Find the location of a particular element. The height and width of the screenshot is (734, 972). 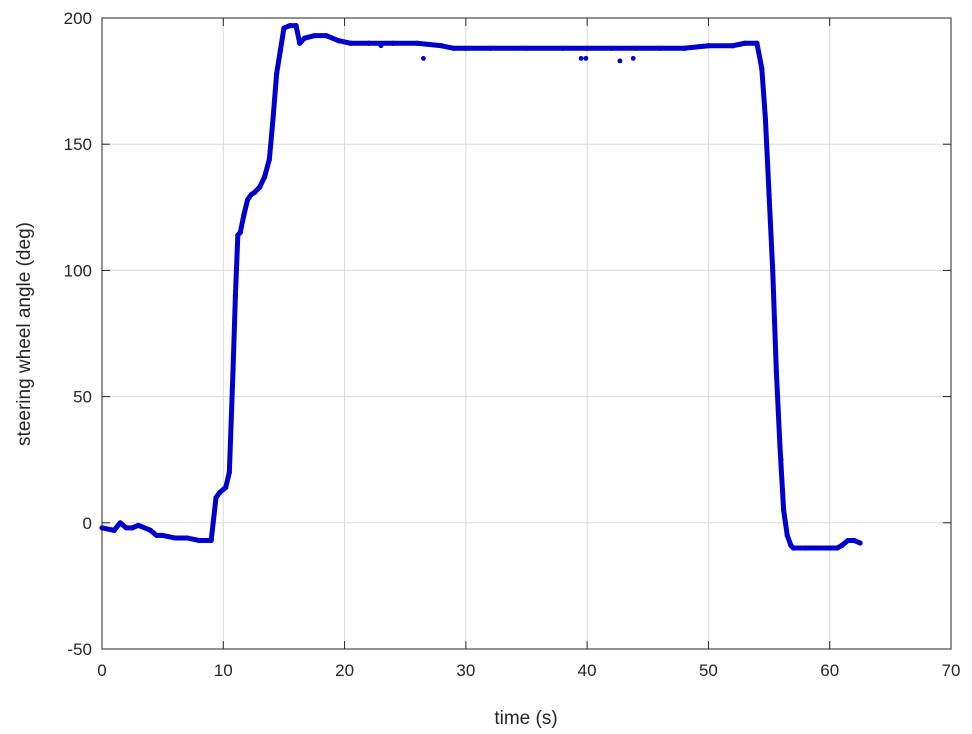

y-tick-label: 50 is located at coordinates (82, 397).